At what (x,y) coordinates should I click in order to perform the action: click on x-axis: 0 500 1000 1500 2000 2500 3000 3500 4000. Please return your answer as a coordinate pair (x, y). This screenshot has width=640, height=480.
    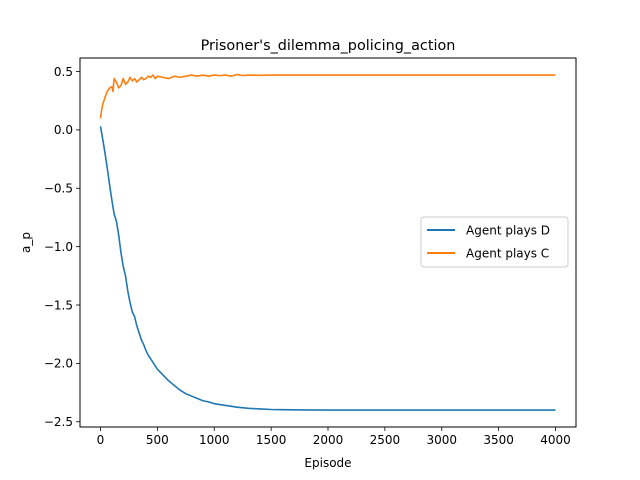
    Looking at the image, I should click on (334, 437).